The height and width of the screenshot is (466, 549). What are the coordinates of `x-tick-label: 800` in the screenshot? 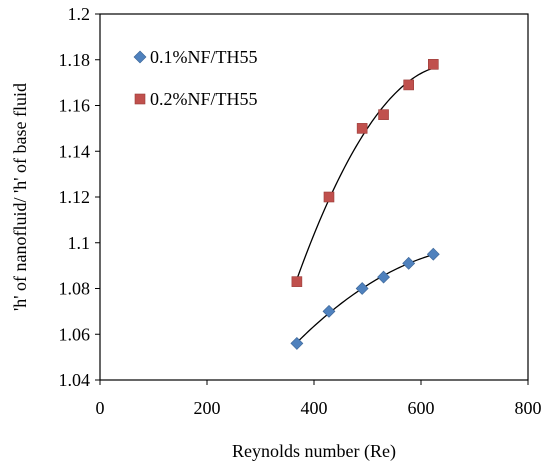 It's located at (528, 408).